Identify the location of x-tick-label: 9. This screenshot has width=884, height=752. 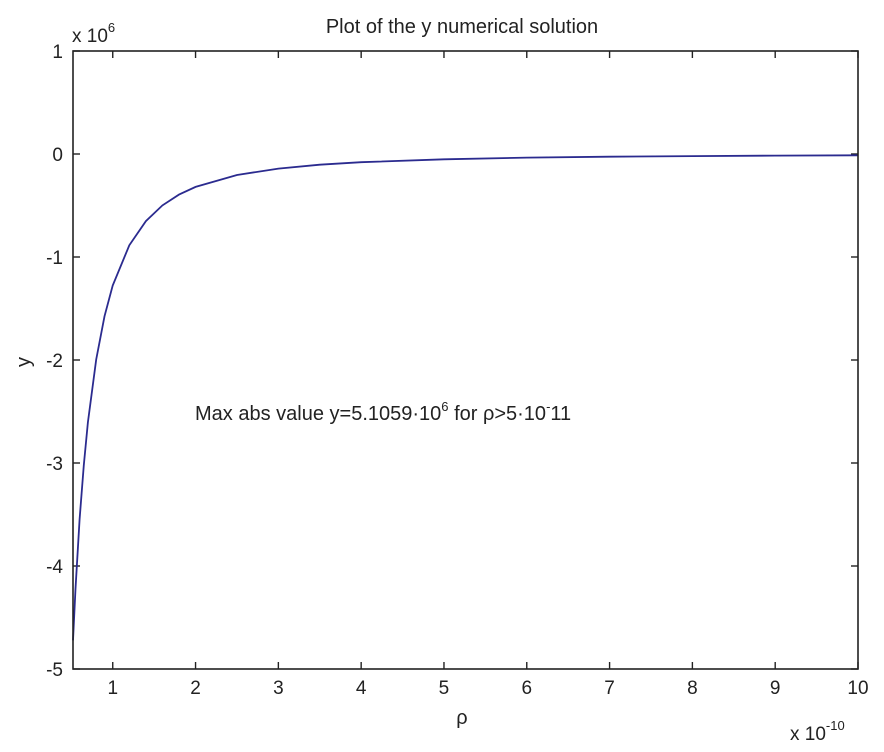
(775, 688).